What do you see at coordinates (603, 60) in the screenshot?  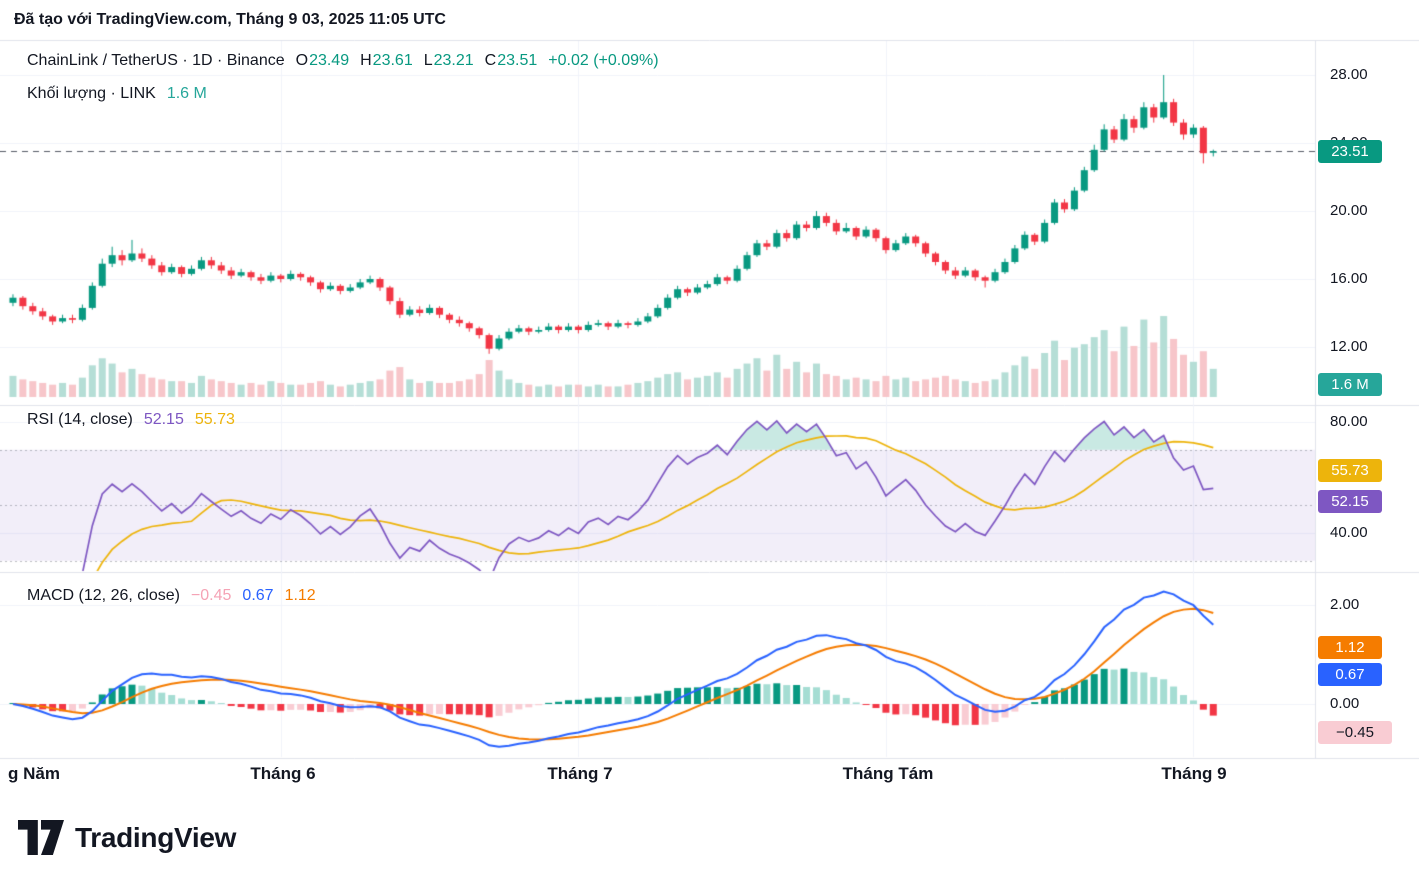 I see `ohlc-change: +0.02 (+0.09%)` at bounding box center [603, 60].